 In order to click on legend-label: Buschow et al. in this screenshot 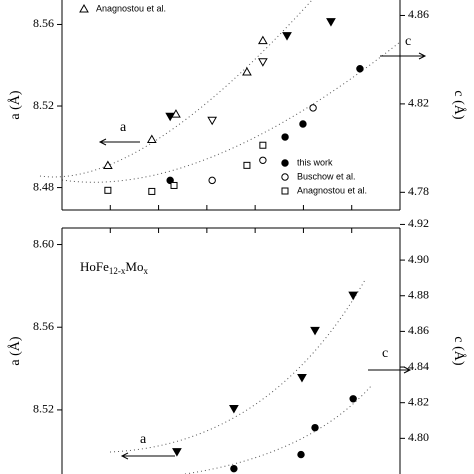, I will do `click(326, 176)`.